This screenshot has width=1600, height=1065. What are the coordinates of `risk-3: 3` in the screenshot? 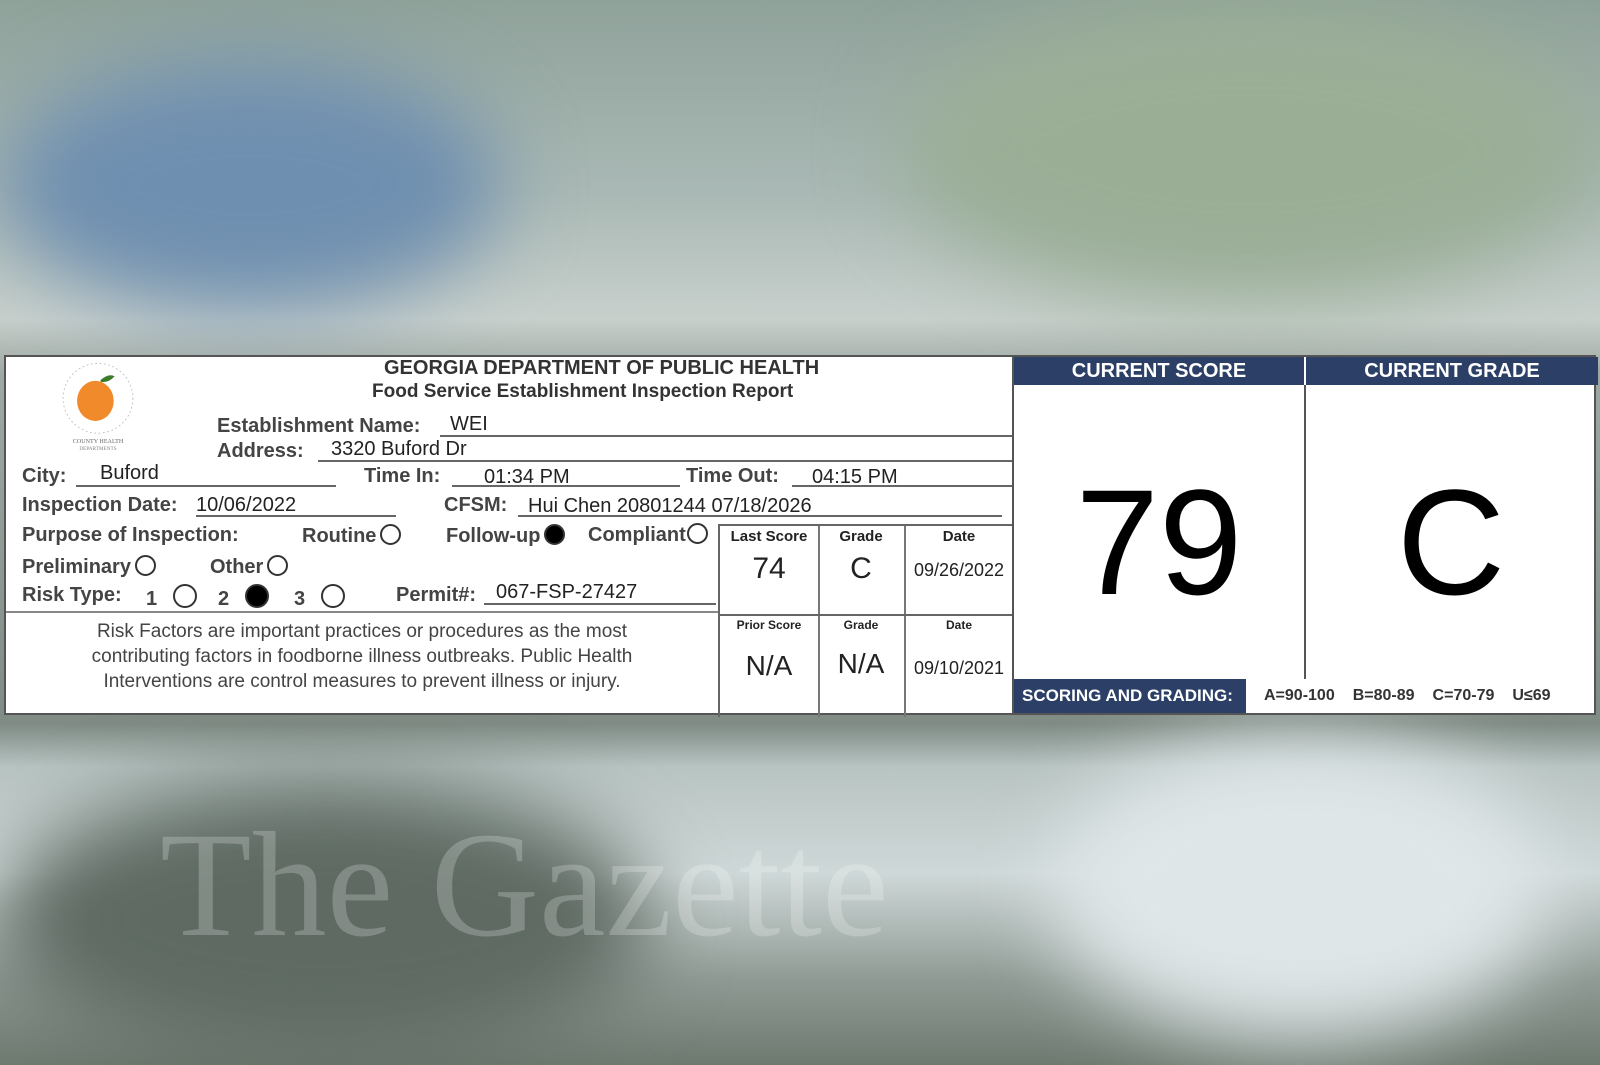 It's located at (319, 597).